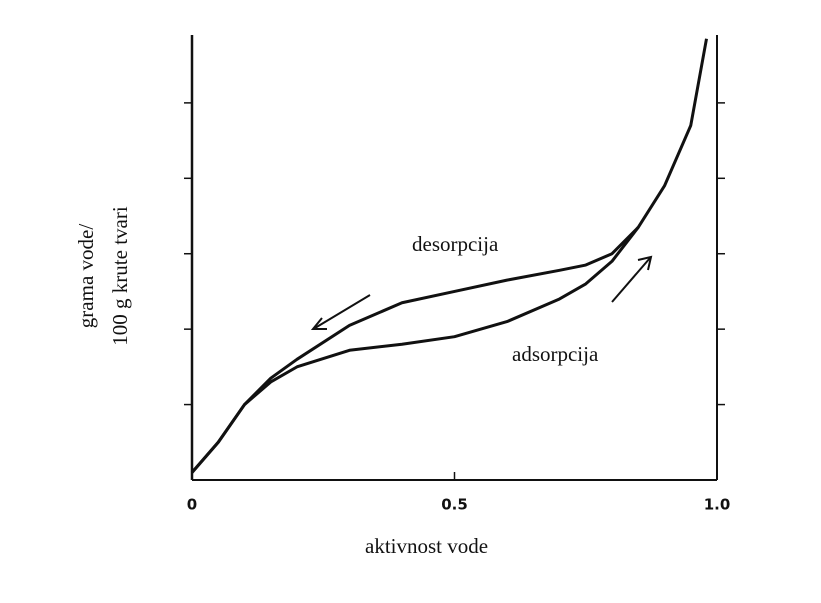  Describe the element at coordinates (120, 276) in the screenshot. I see `y-axis-label: 100 g krute tvari` at that location.